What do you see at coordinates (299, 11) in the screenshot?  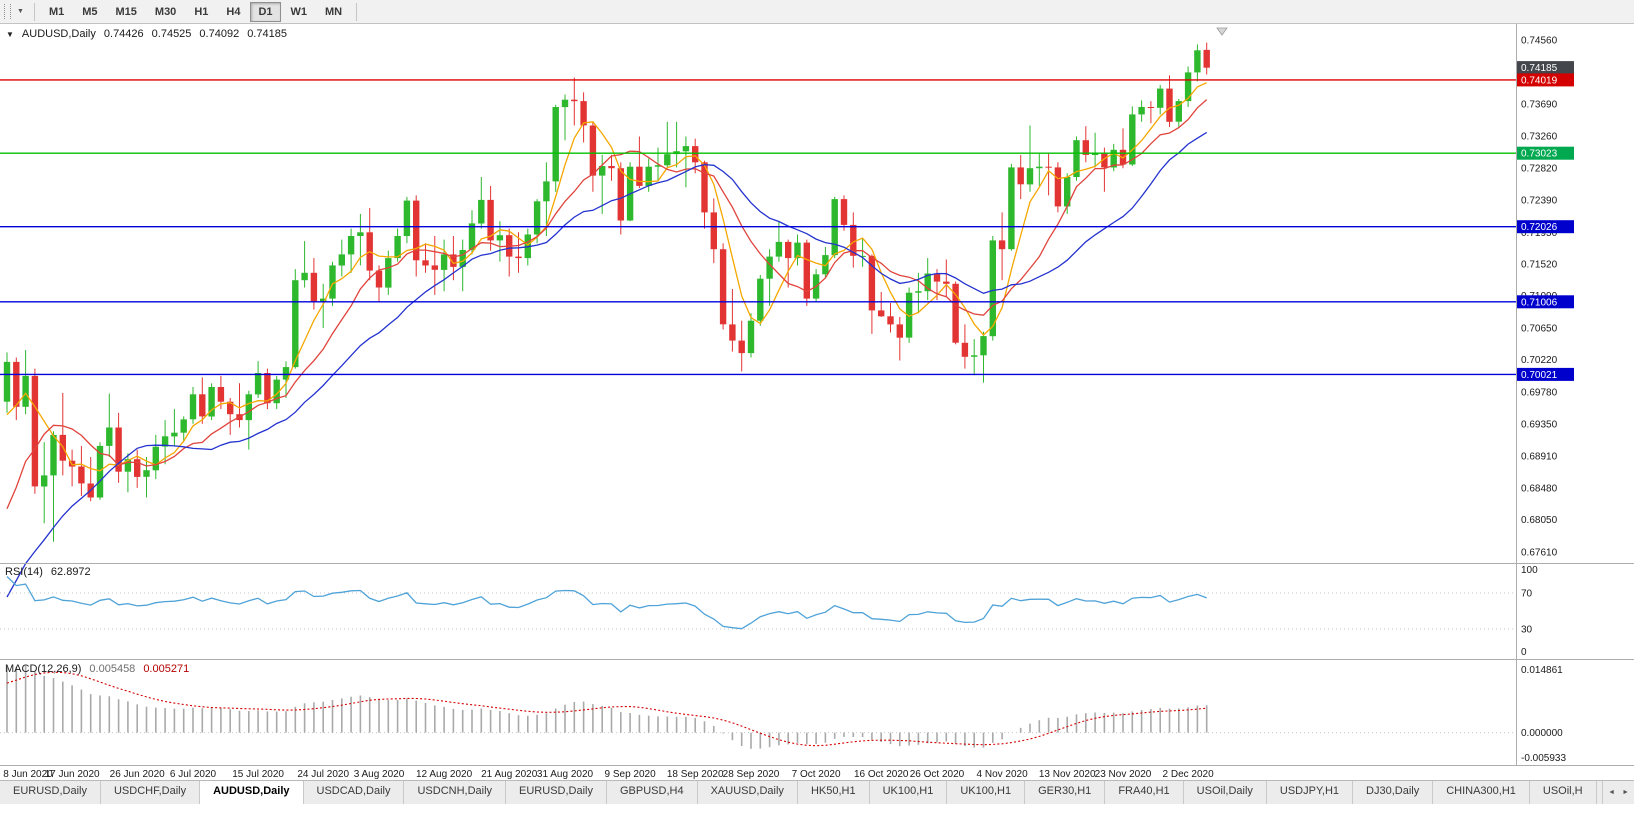 I see `timeframe-button-w1: W1` at bounding box center [299, 11].